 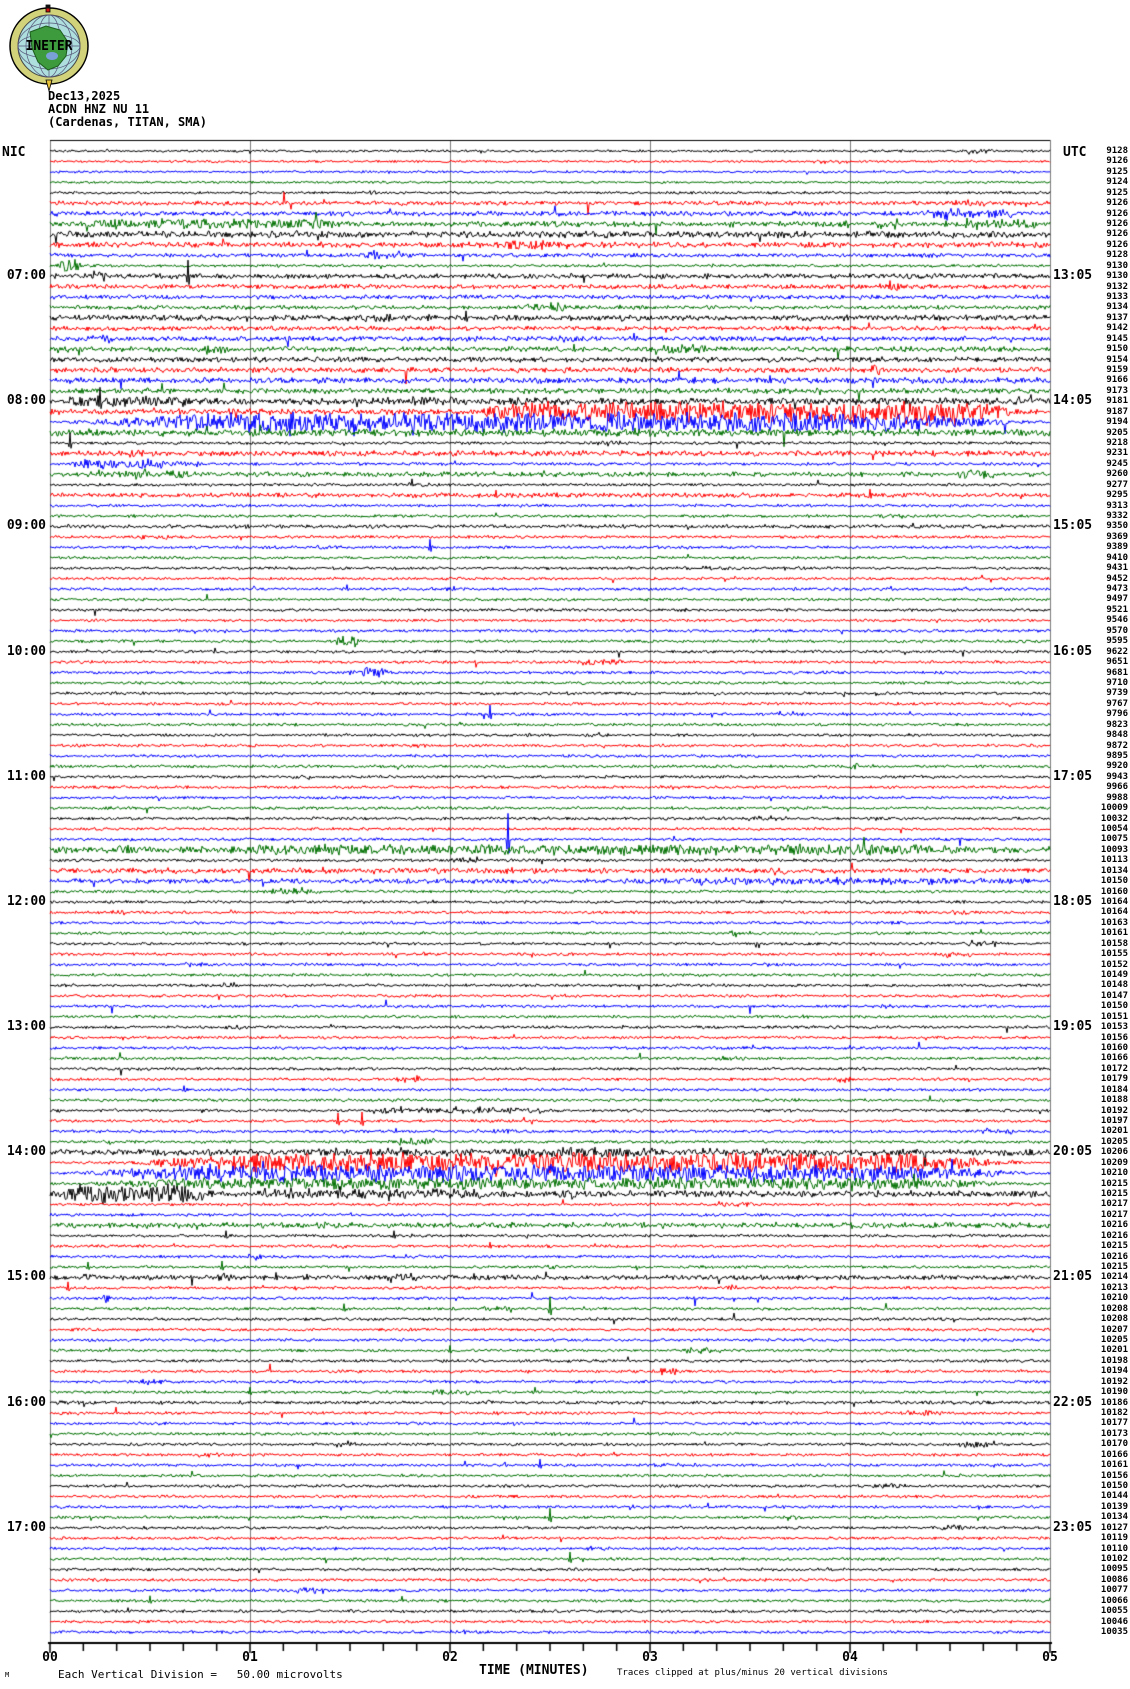 What do you see at coordinates (1114, 1100) in the screenshot?
I see `trace-value: 10188` at bounding box center [1114, 1100].